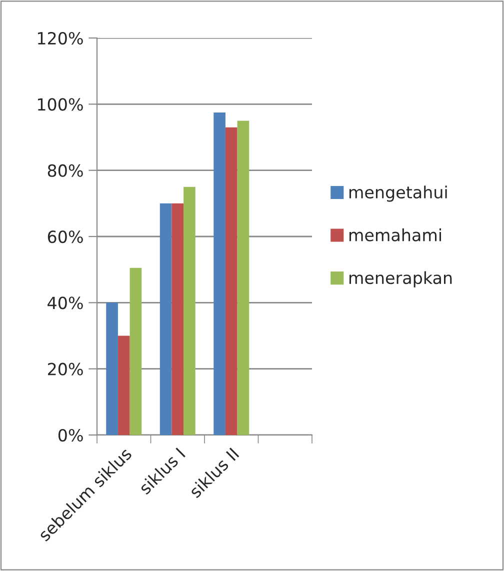 The width and height of the screenshot is (504, 571). What do you see at coordinates (65, 369) in the screenshot?
I see `y-tick-label: 20%` at bounding box center [65, 369].